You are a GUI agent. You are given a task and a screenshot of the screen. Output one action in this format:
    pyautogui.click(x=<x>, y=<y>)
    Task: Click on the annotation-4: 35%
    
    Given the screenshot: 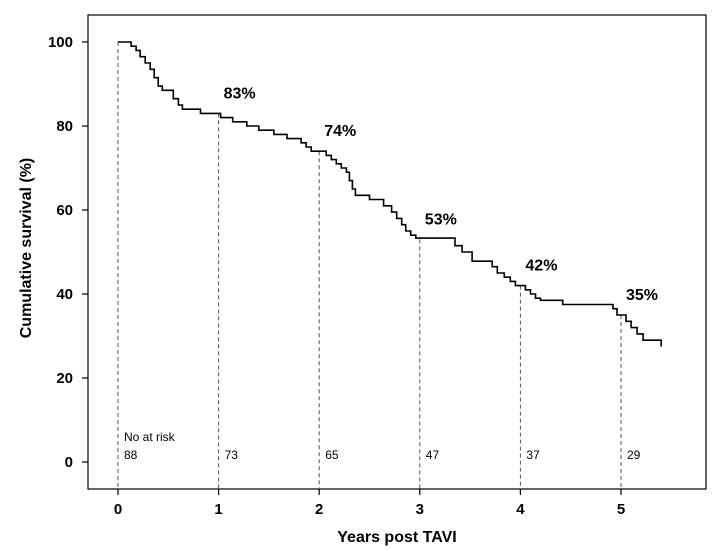 What is the action you would take?
    pyautogui.click(x=642, y=295)
    